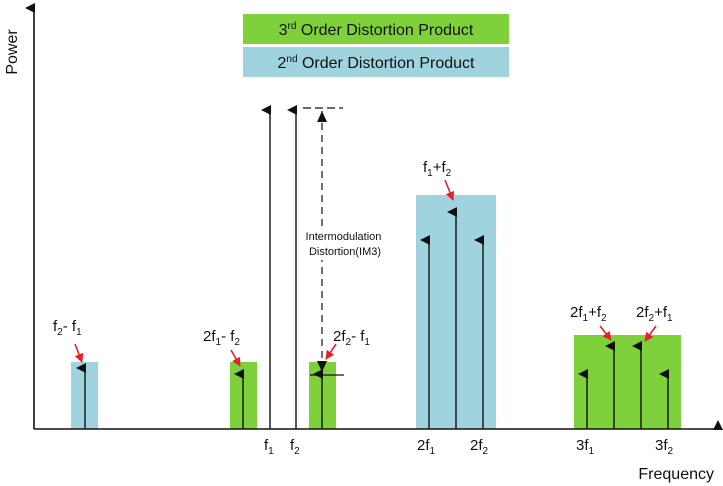 The width and height of the screenshot is (723, 486). Describe the element at coordinates (605, 333) in the screenshot. I see `pointer-2f1-plus-f2` at that location.